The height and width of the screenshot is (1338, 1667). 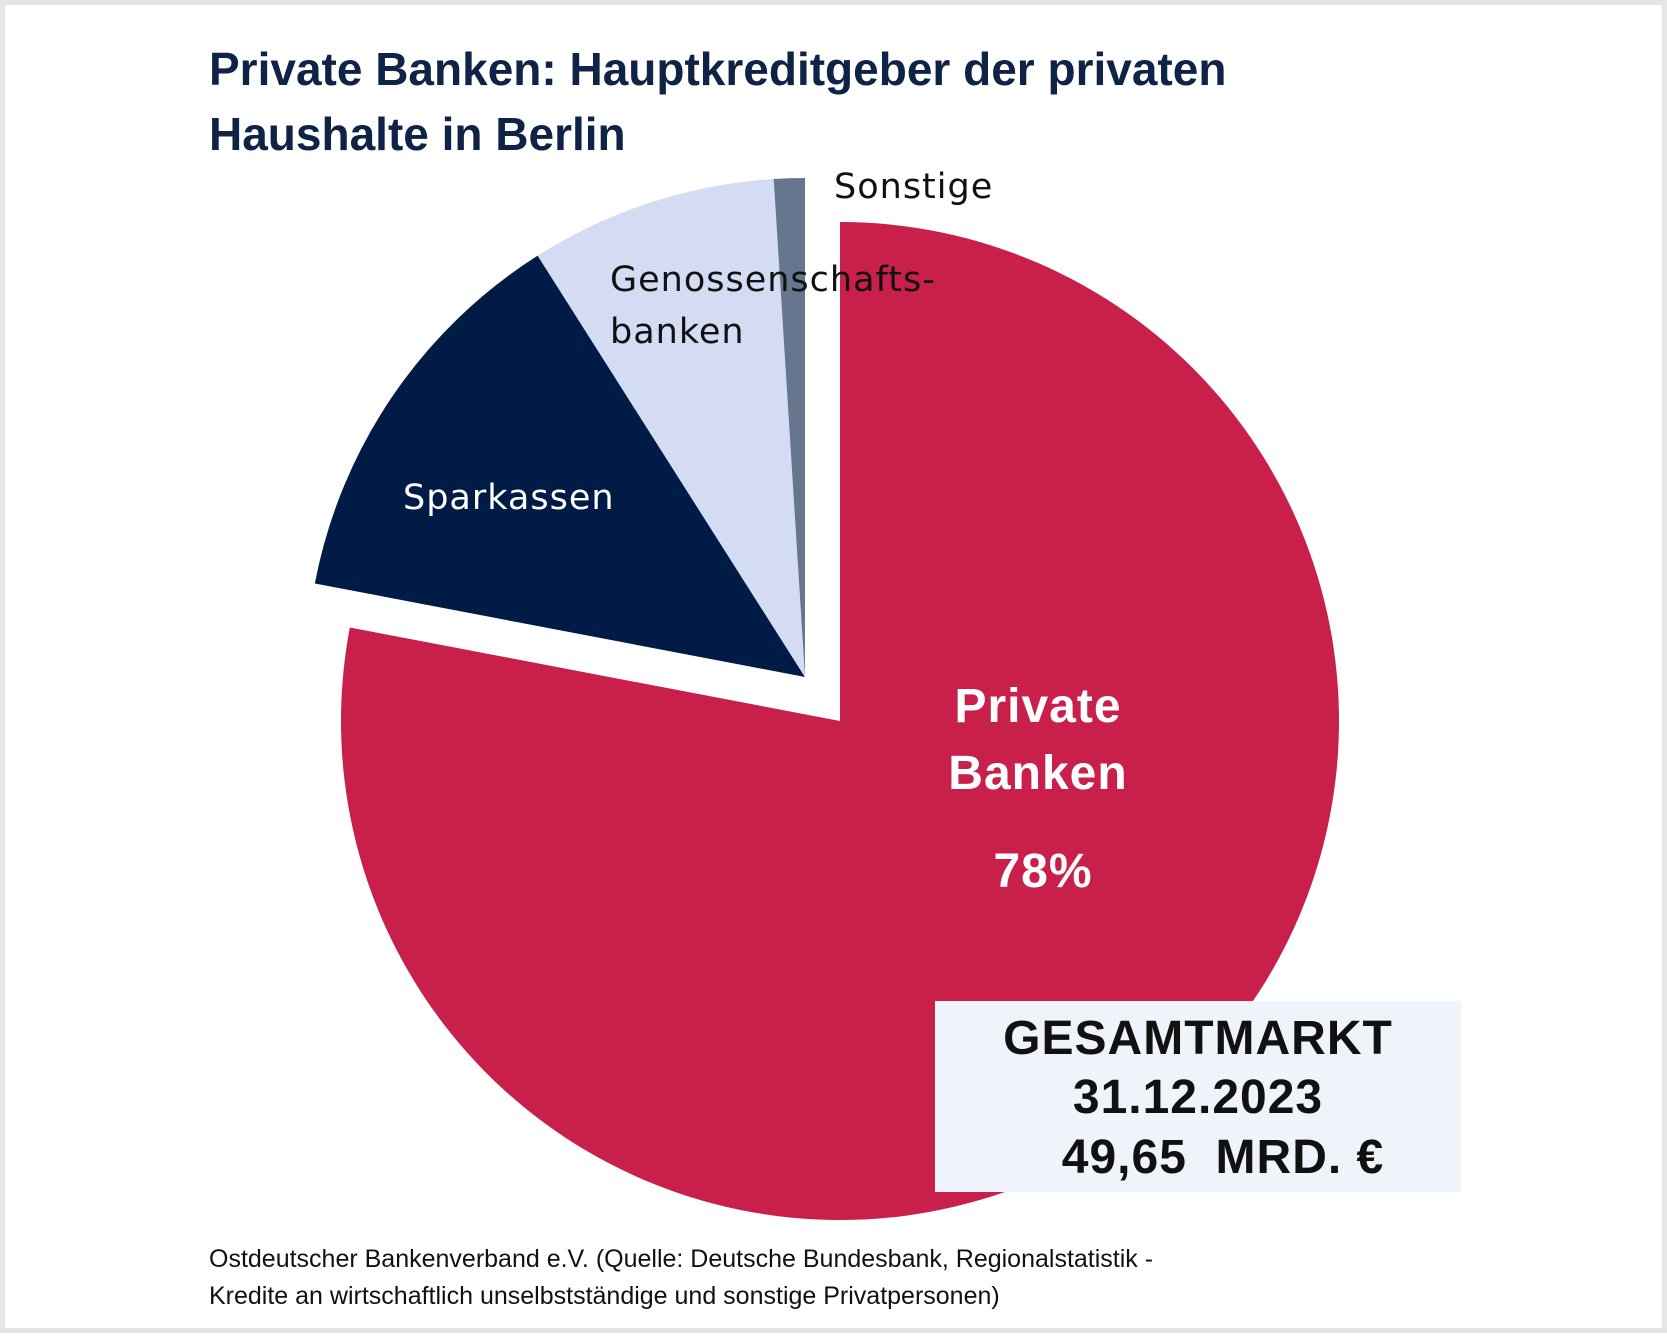 I want to click on pie-slice-sparkassen, so click(x=559, y=466).